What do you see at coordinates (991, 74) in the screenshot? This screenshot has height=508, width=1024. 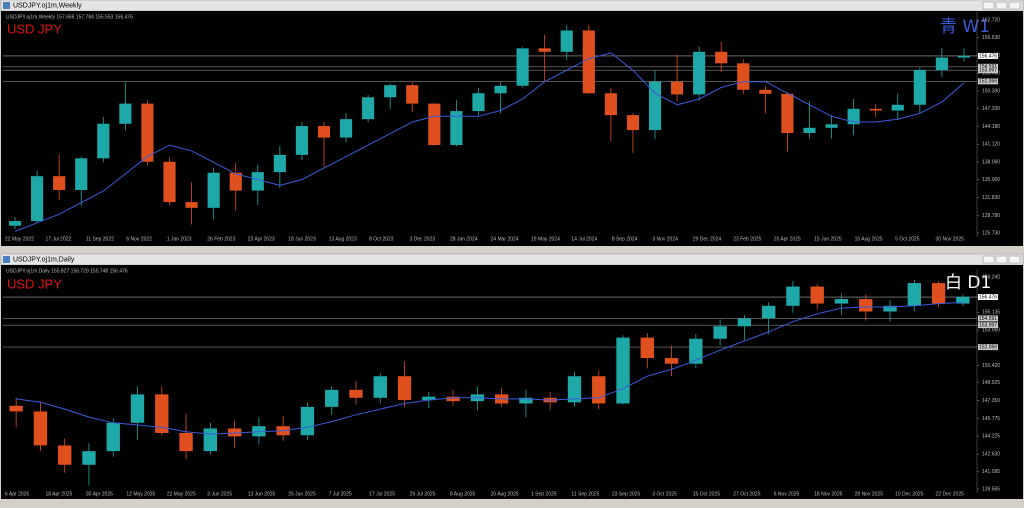 I see `y-tick-label: 153.450` at bounding box center [991, 74].